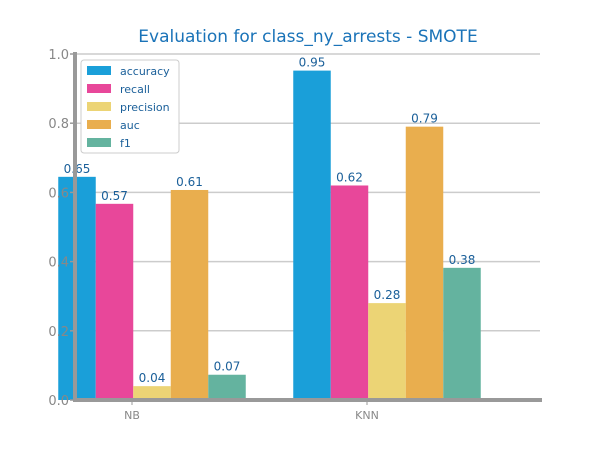  What do you see at coordinates (58, 55) in the screenshot?
I see `y-tick-label: 1.0` at bounding box center [58, 55].